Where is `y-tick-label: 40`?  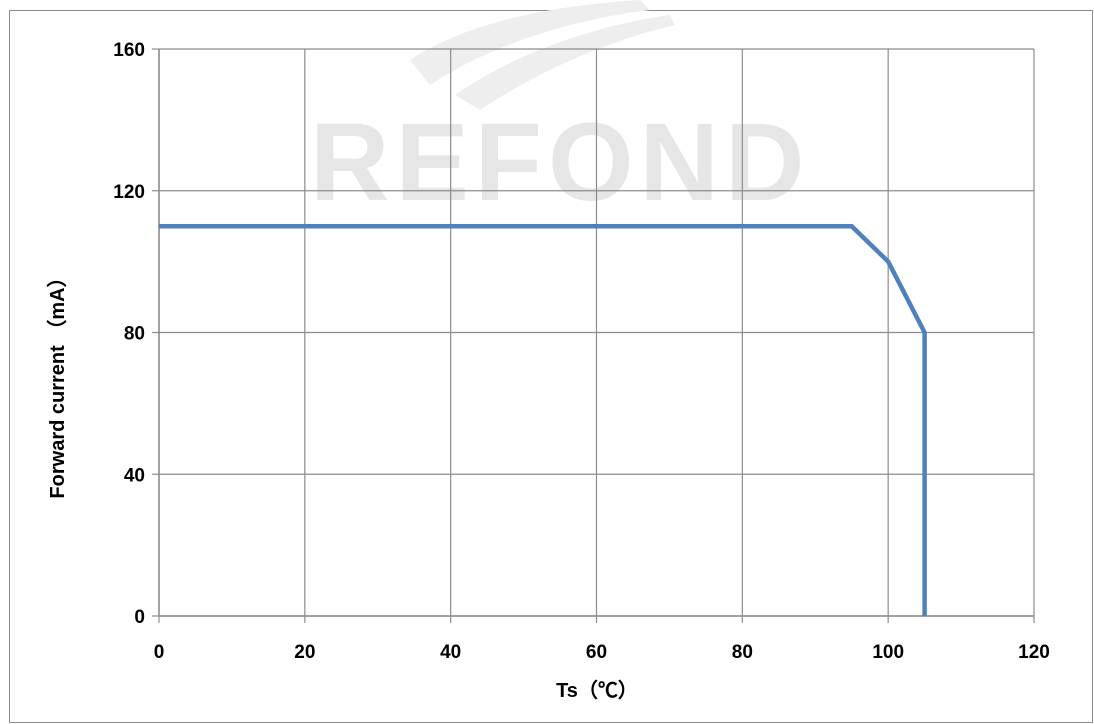
y-tick-label: 40 is located at coordinates (134, 475).